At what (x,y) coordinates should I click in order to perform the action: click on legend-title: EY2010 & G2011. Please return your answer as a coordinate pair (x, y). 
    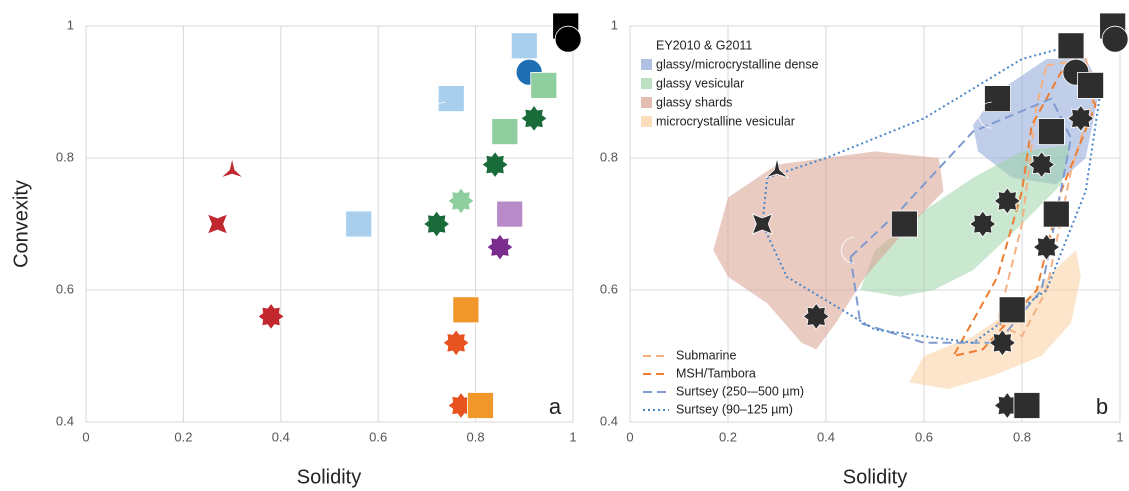
    Looking at the image, I should click on (704, 45).